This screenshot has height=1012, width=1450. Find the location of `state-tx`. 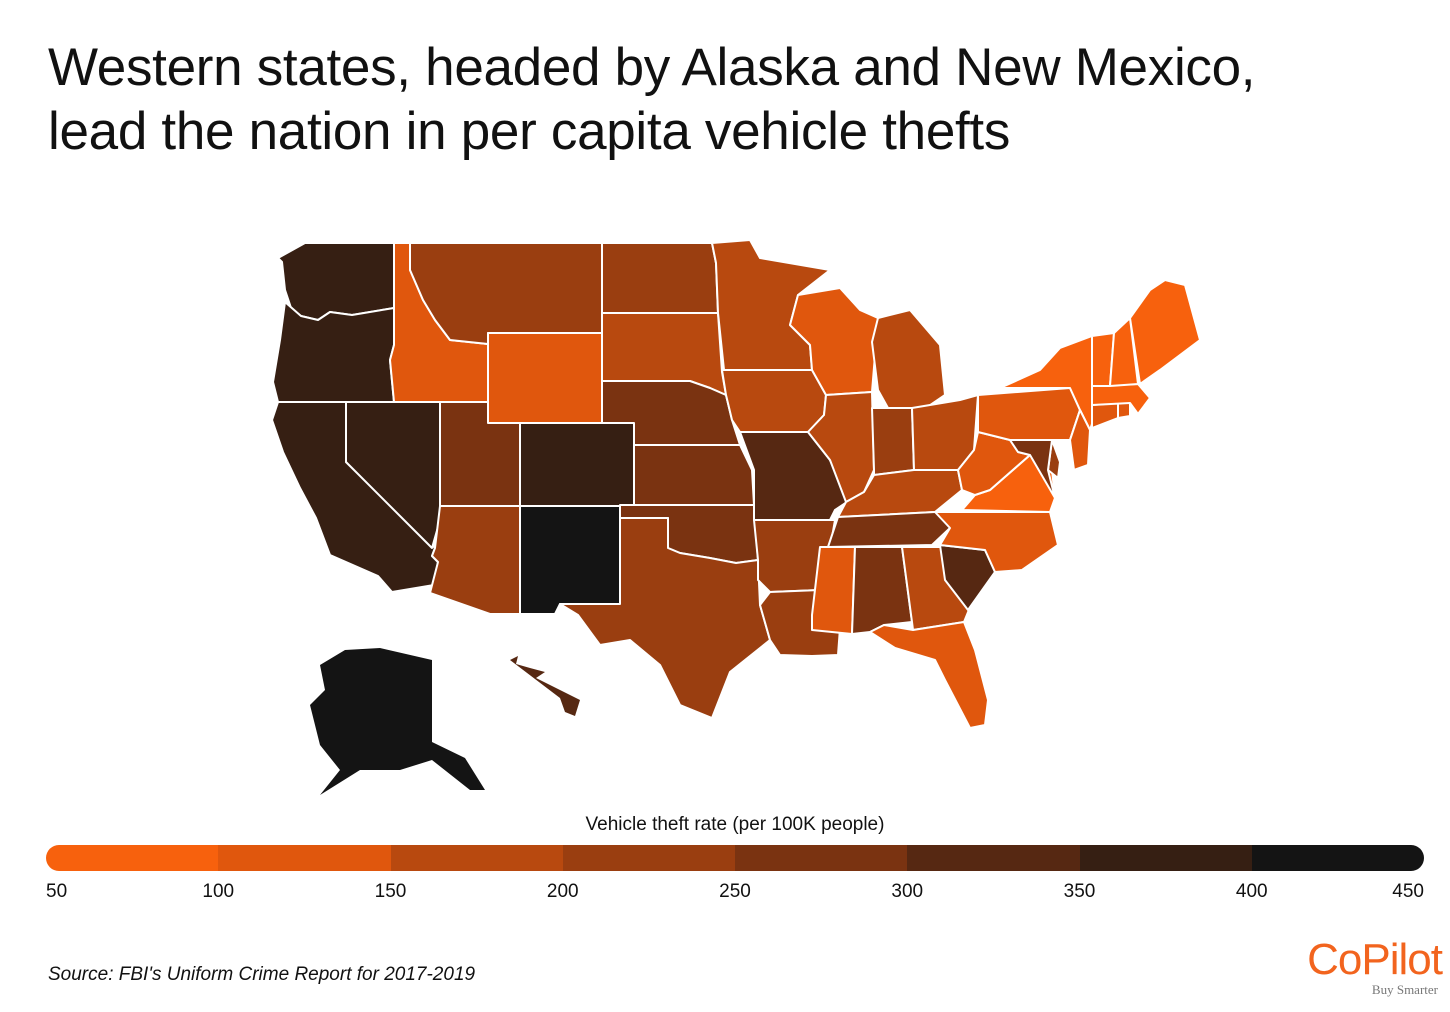

state-tx is located at coordinates (665, 618).